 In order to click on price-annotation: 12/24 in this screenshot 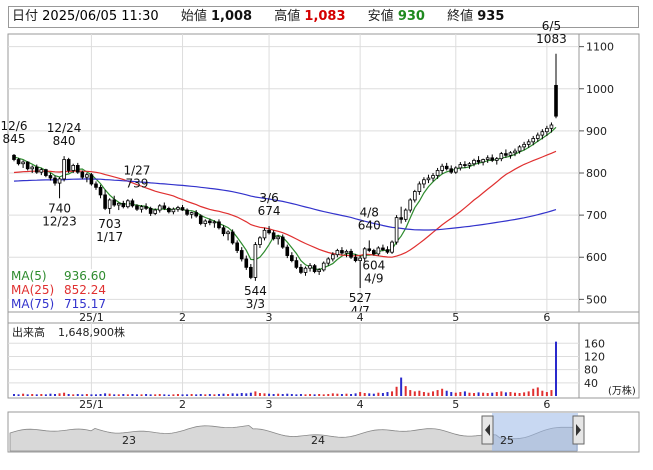, I will do `click(64, 128)`.